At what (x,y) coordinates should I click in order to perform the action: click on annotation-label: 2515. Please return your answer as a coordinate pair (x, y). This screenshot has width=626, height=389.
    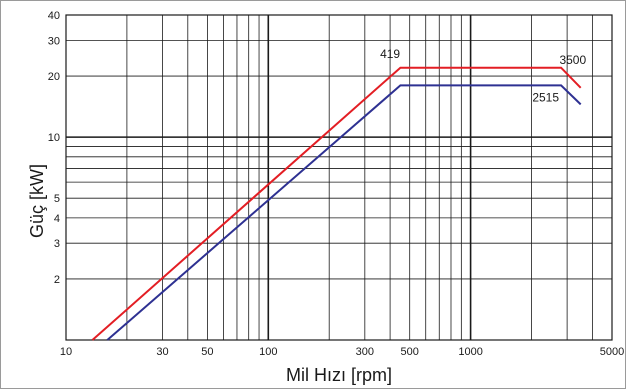
    Looking at the image, I should click on (545, 97).